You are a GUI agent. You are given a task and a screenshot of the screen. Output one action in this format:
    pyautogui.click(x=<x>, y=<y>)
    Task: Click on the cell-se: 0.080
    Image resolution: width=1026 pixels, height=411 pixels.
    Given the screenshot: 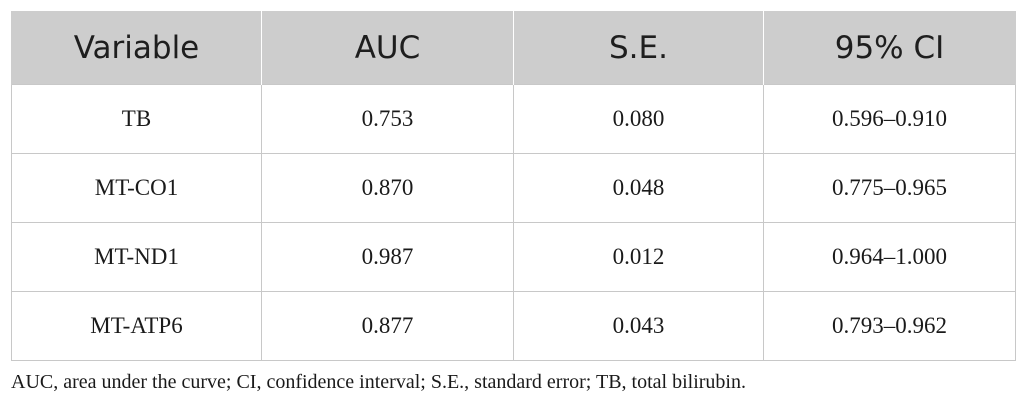 What is the action you would take?
    pyautogui.click(x=638, y=119)
    